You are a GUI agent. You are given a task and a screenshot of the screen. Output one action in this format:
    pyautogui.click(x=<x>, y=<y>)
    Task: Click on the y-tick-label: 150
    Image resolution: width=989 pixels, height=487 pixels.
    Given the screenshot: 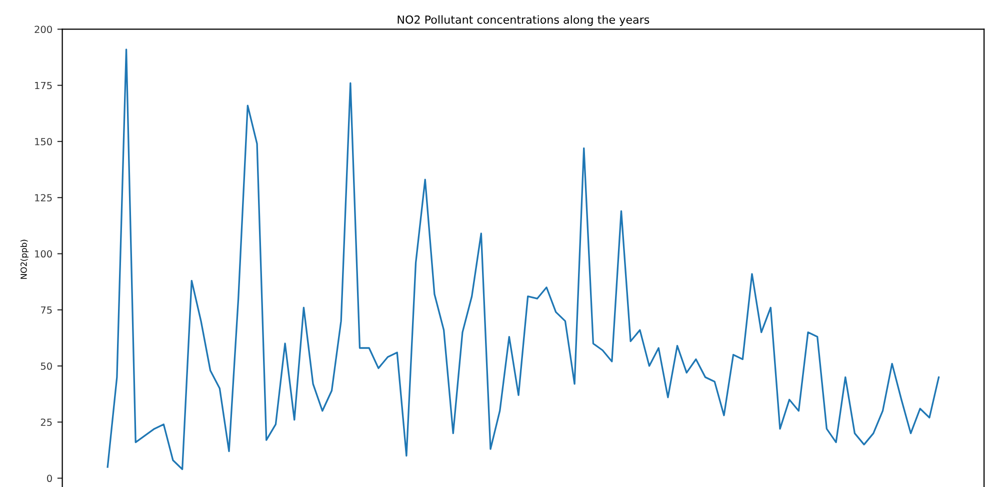 What is the action you would take?
    pyautogui.click(x=43, y=142)
    